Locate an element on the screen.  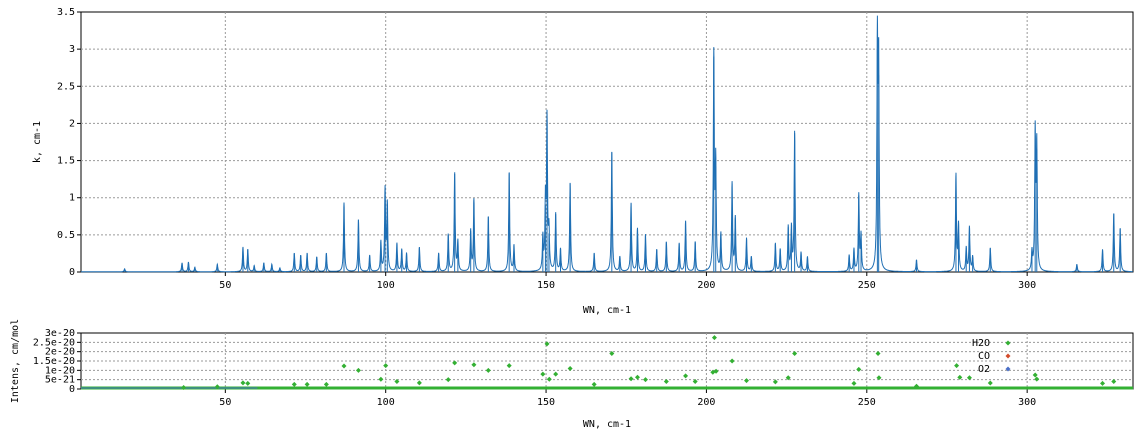
y-tick-label: 1.5e-20 is located at coordinates (54, 361).